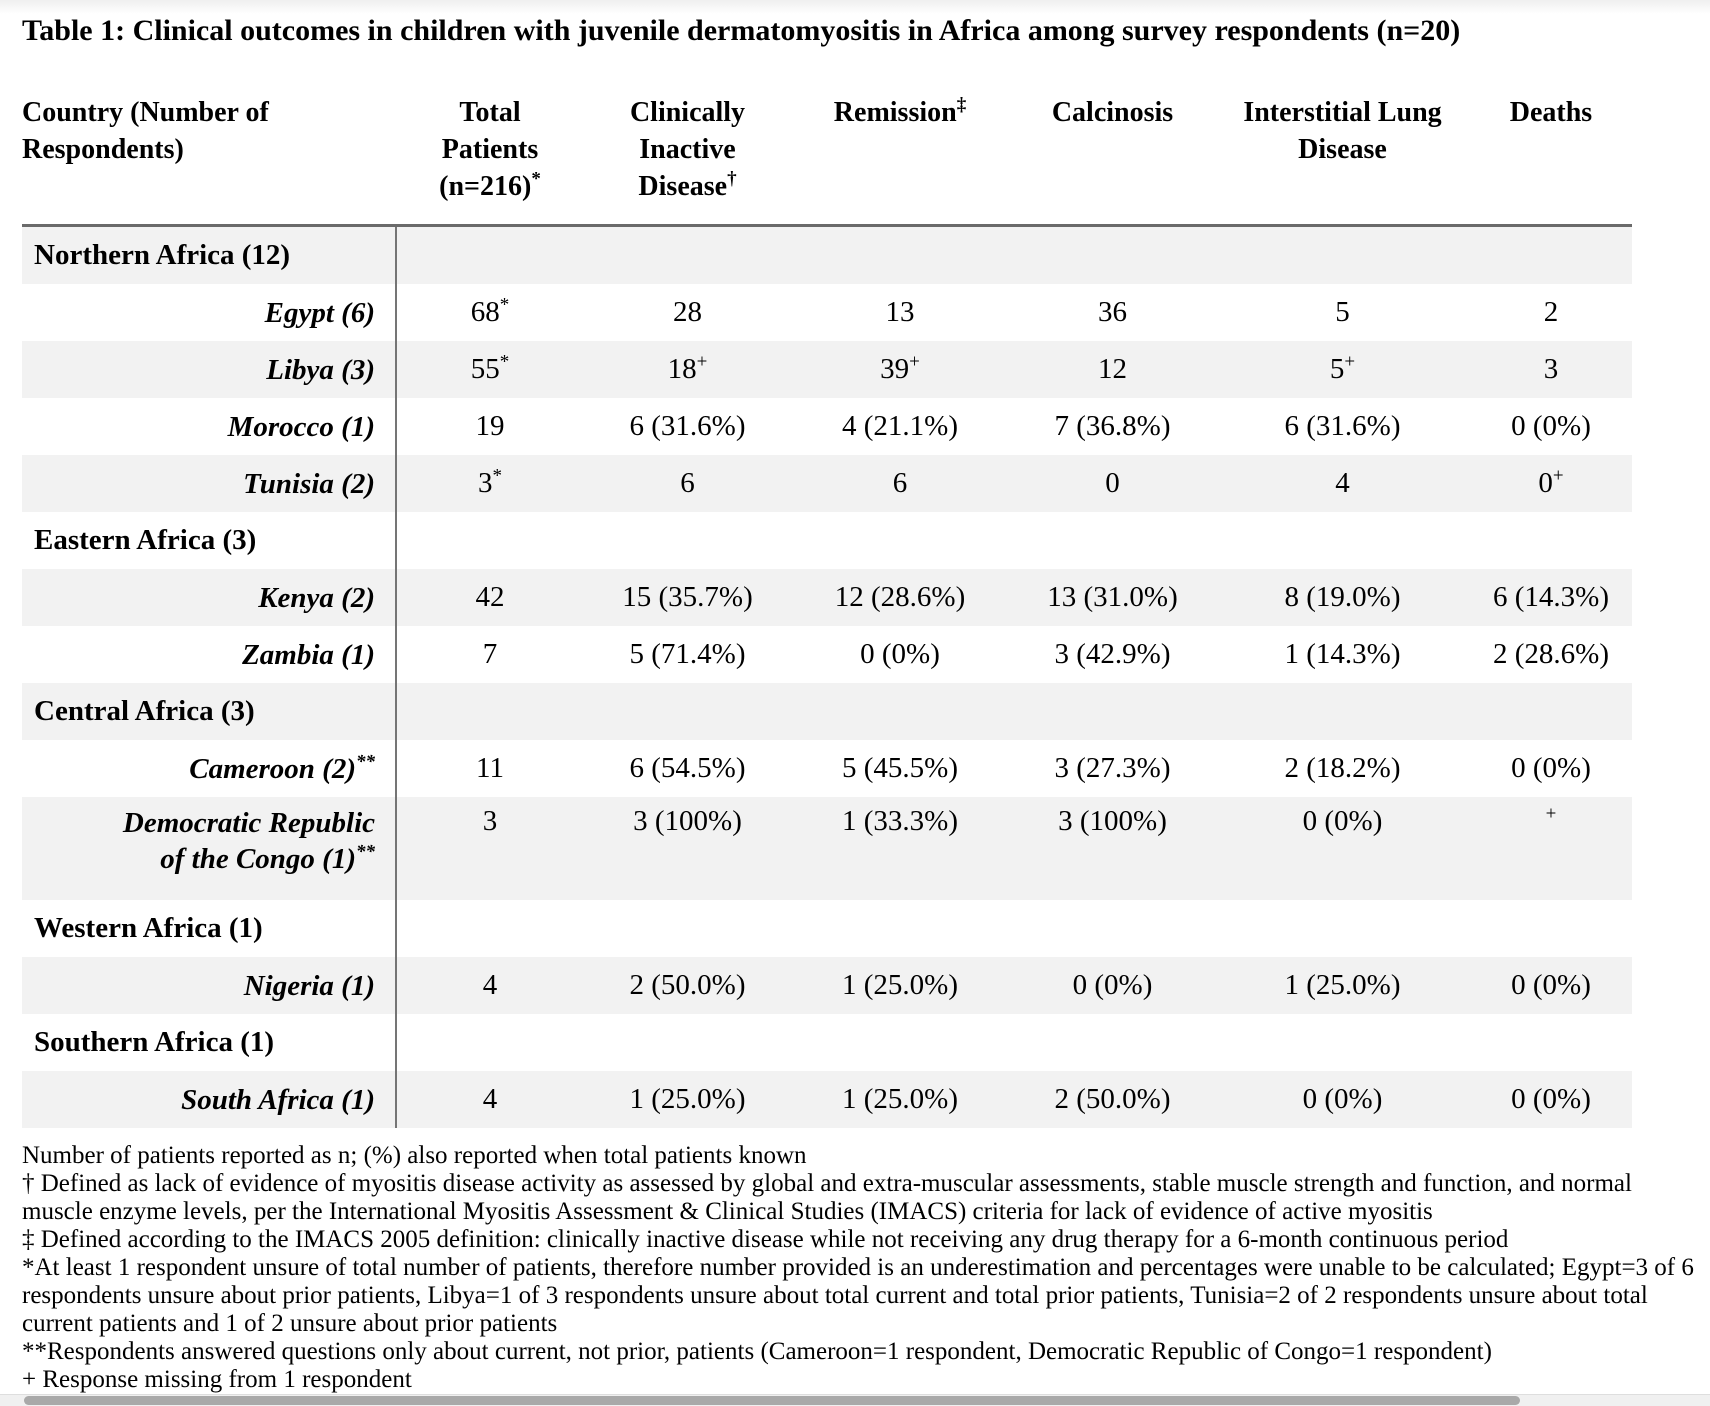 This screenshot has height=1406, width=1710. Describe the element at coordinates (208, 655) in the screenshot. I see `country-label: Zambia (1)` at that location.